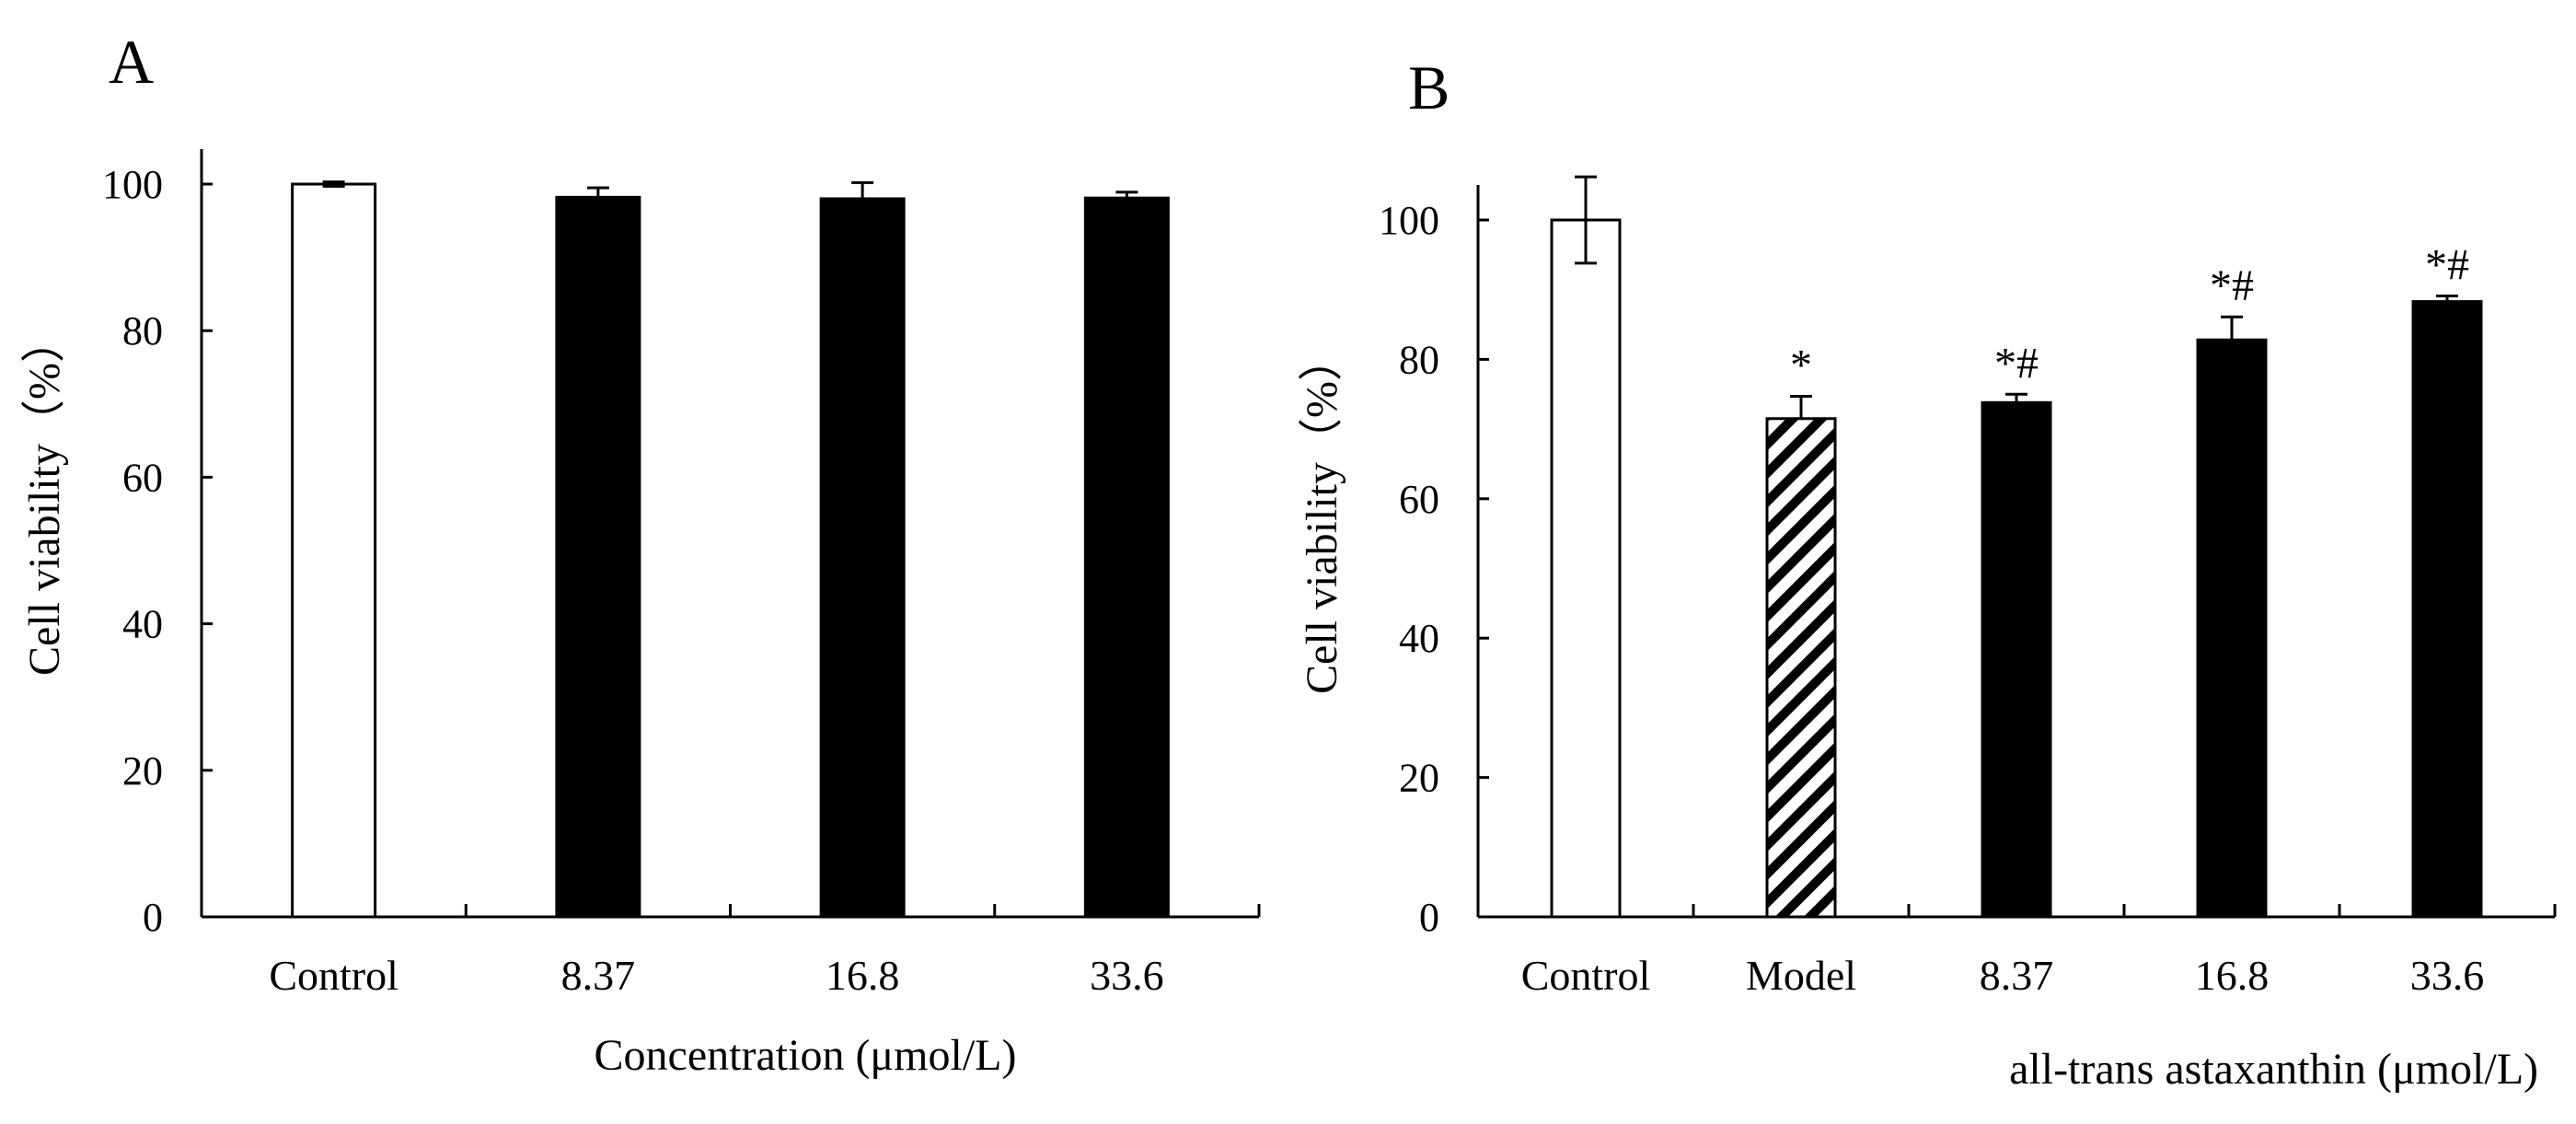 Image resolution: width=2576 pixels, height=1124 pixels. I want to click on x-tick-label: Model, so click(1801, 976).